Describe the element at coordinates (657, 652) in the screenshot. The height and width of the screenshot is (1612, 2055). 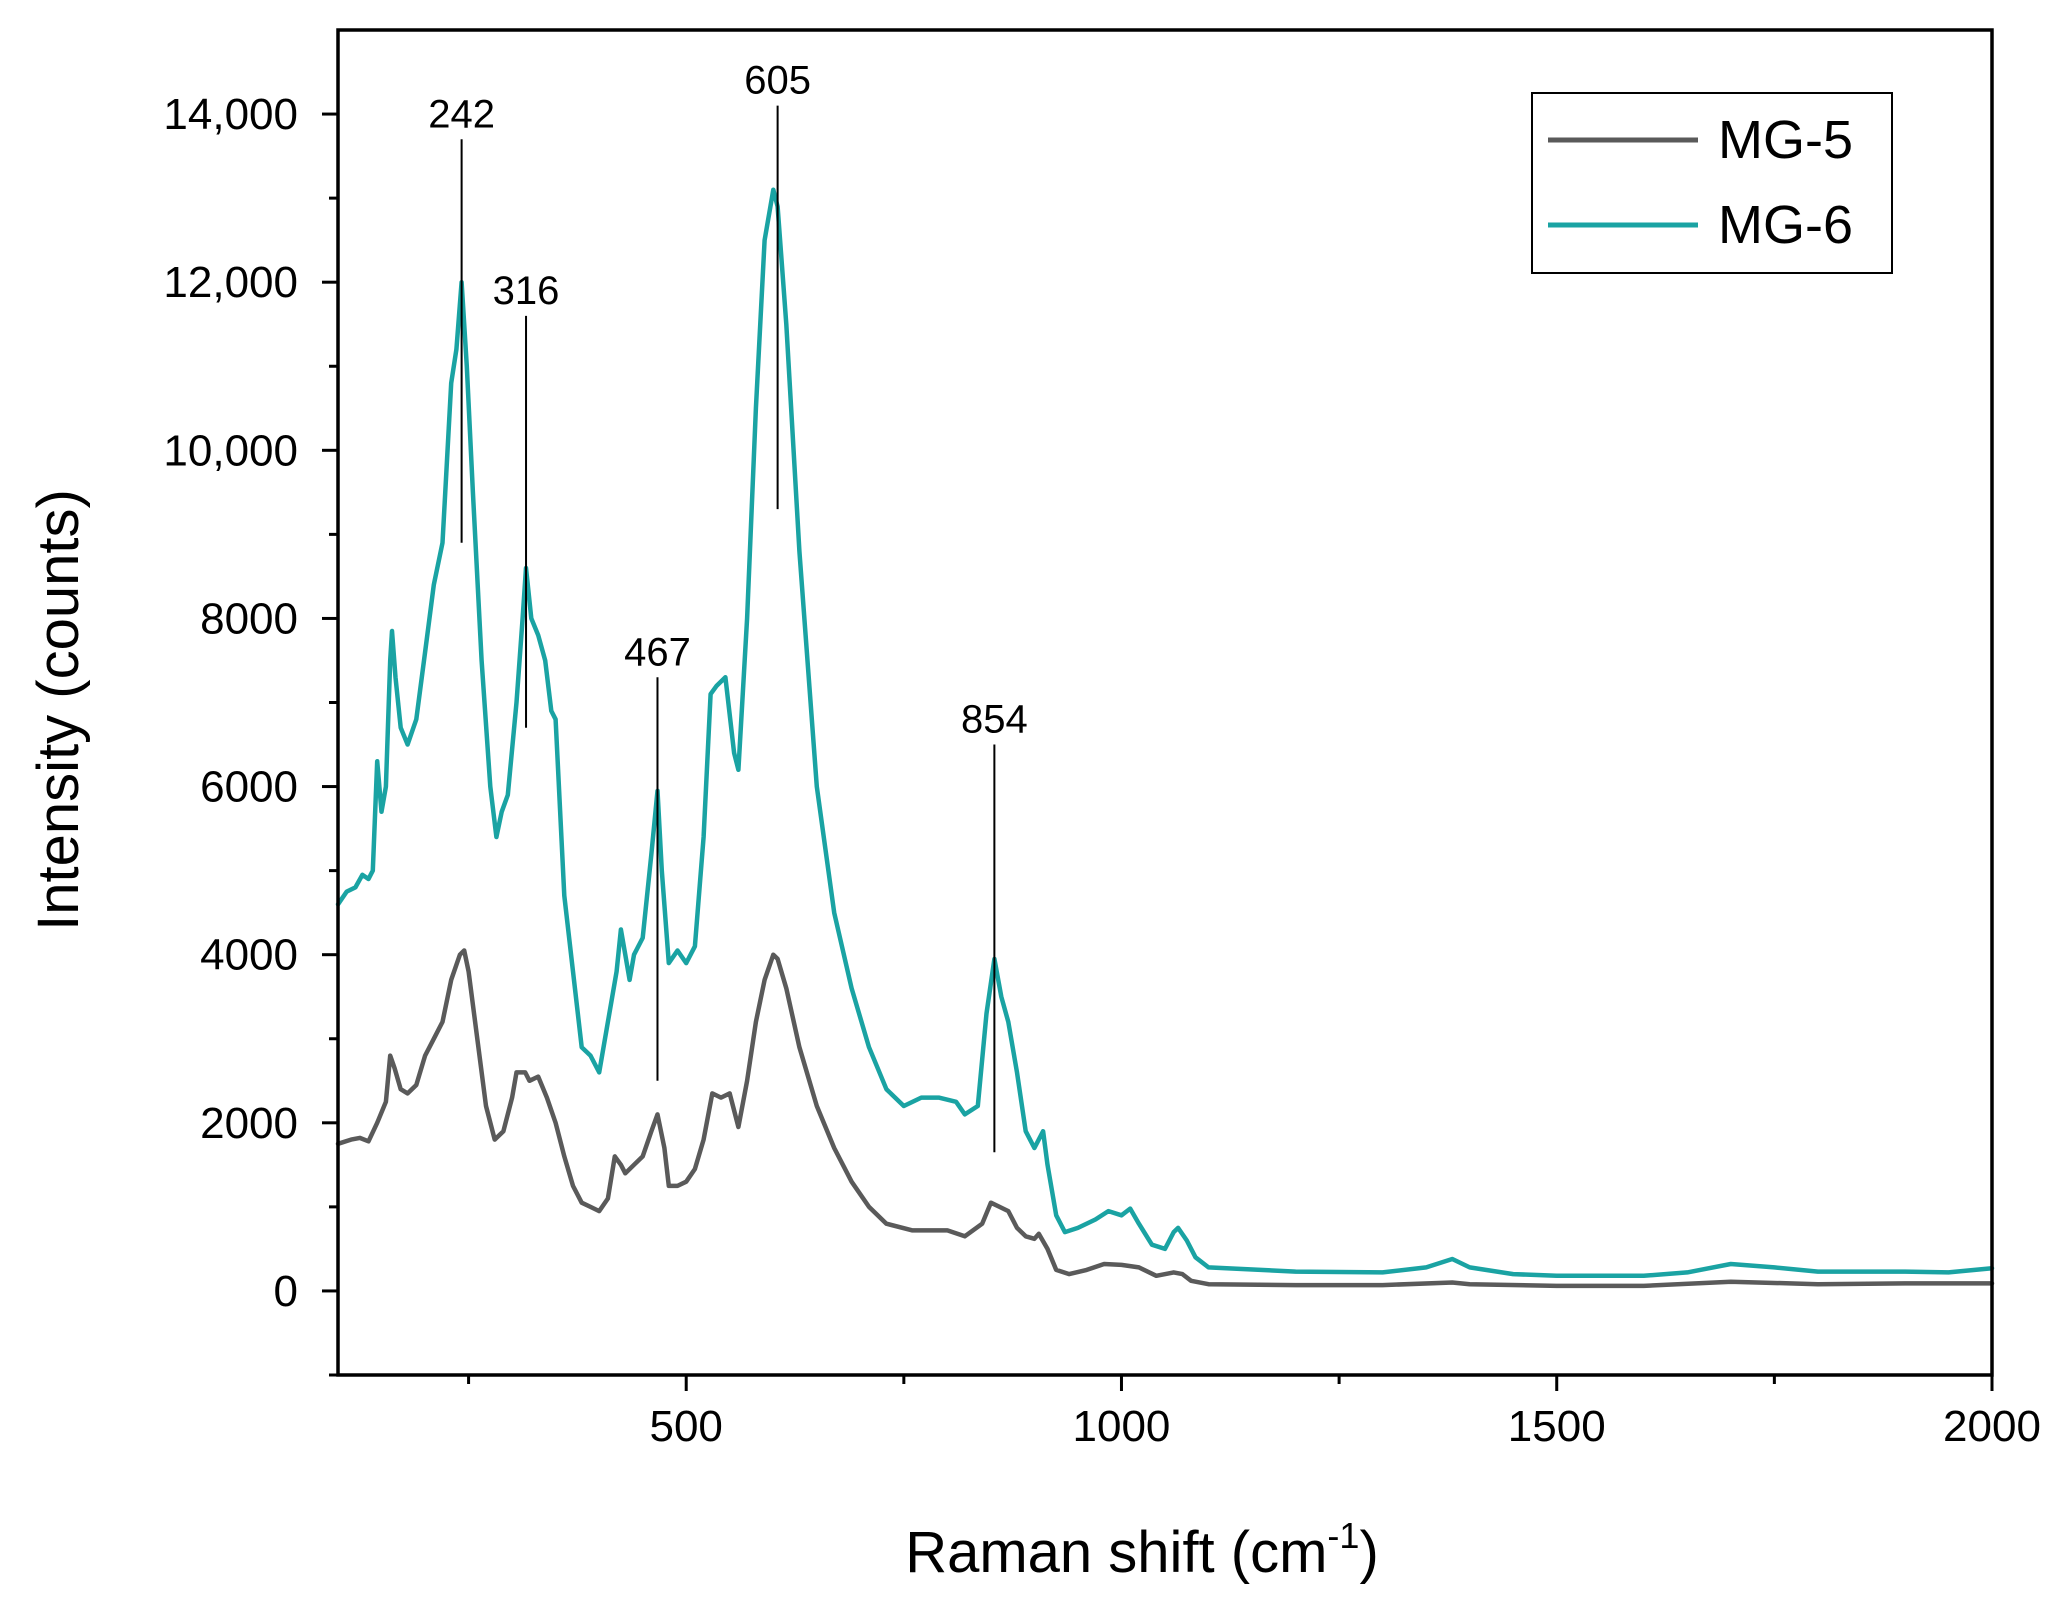
I see `peak-label-467: 467` at that location.